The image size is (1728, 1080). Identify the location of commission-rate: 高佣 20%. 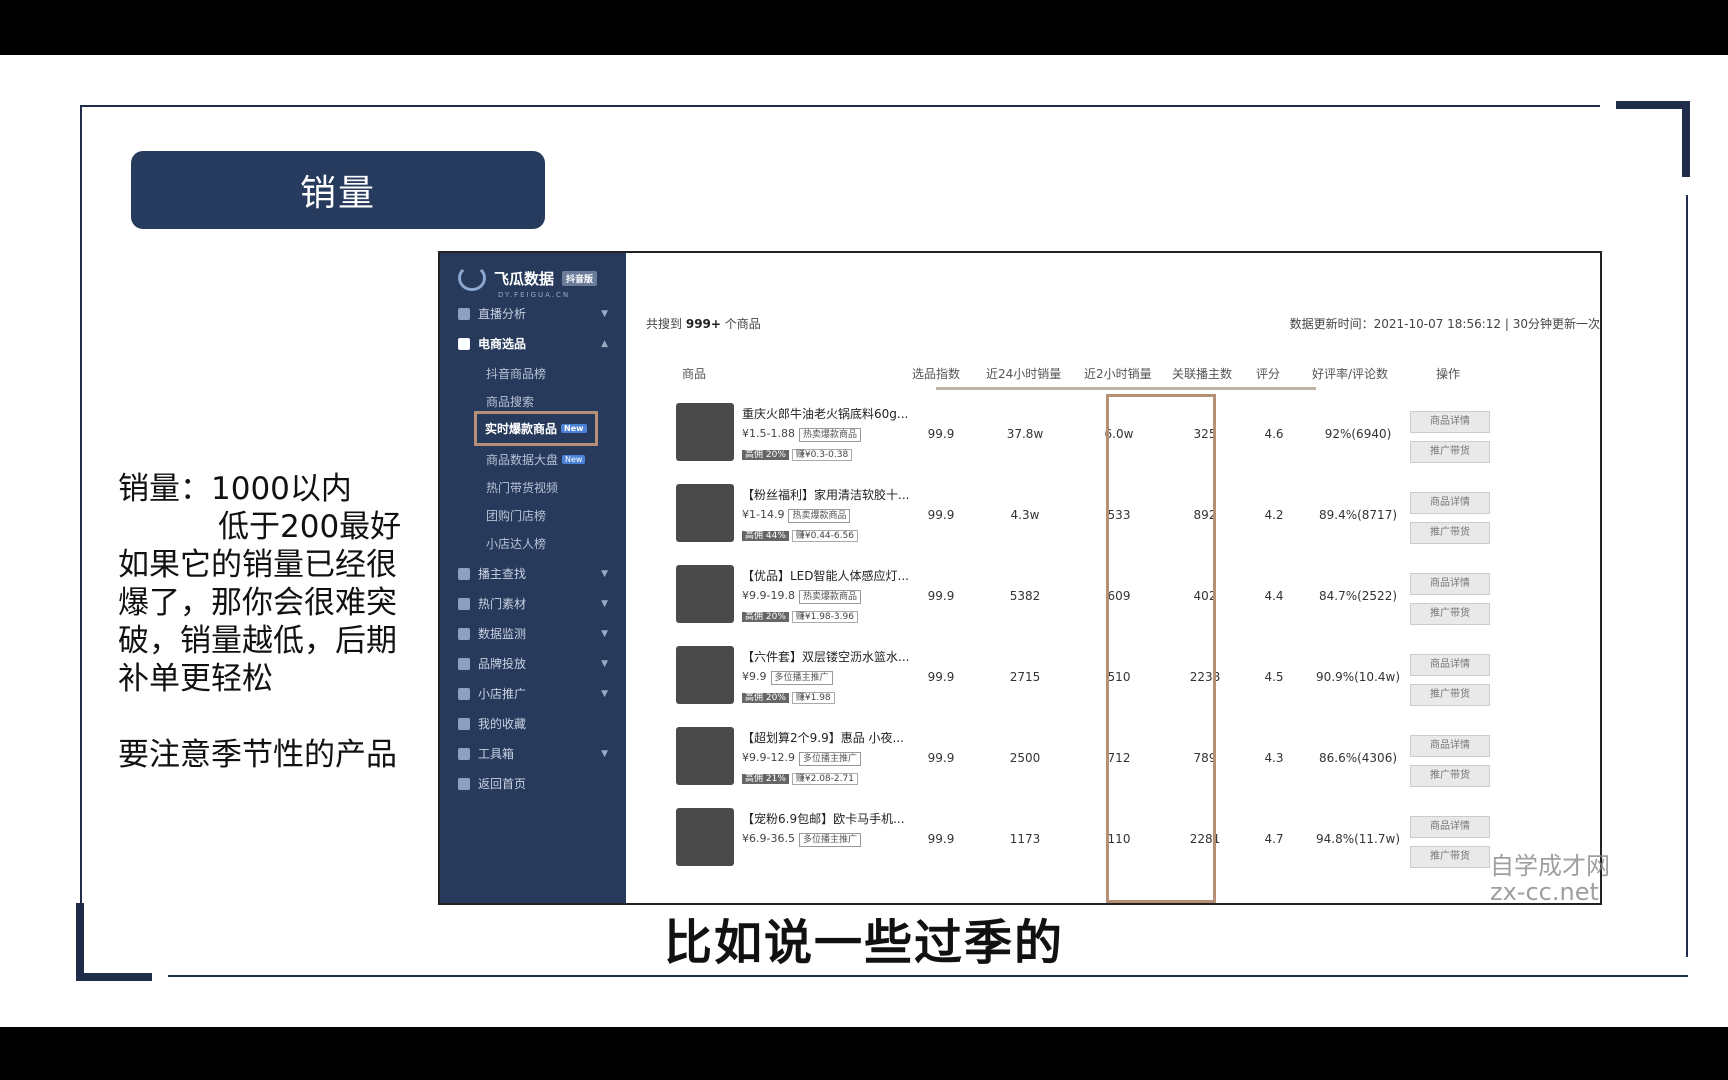
(765, 455).